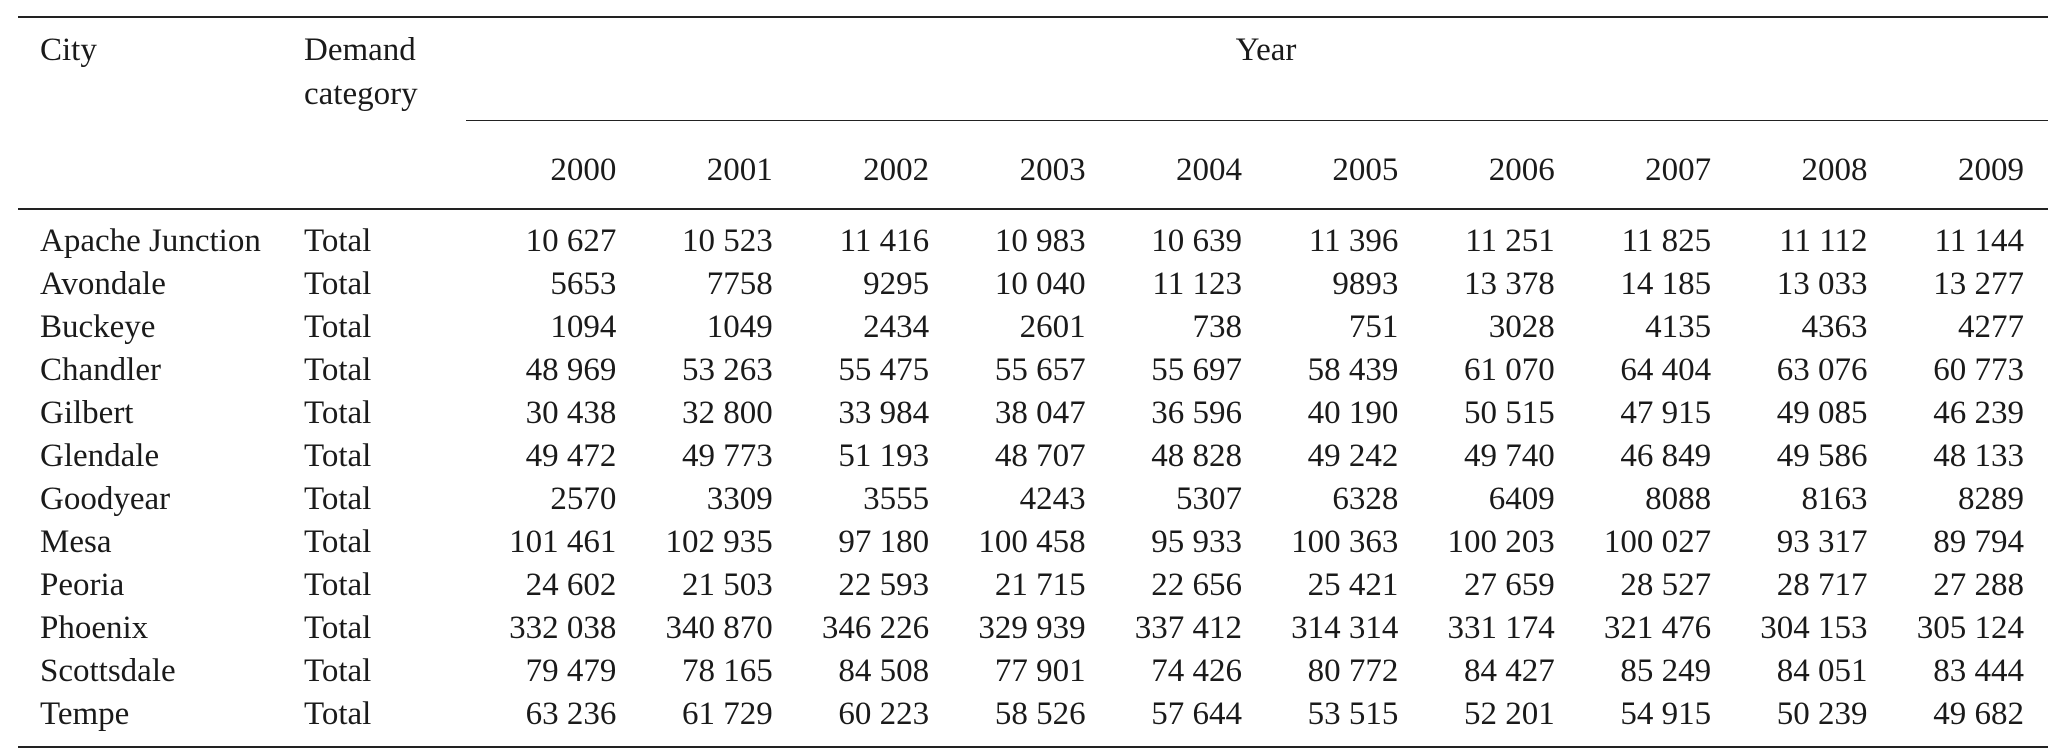 This screenshot has height=751, width=2067. What do you see at coordinates (87, 413) in the screenshot?
I see `cell-city: Gilbert` at bounding box center [87, 413].